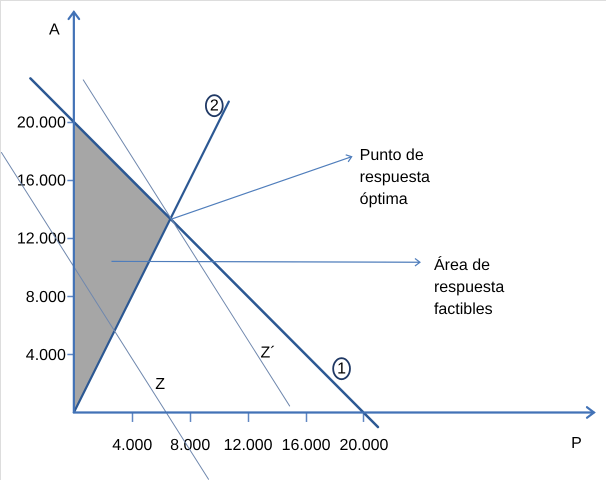  What do you see at coordinates (268, 353) in the screenshot?
I see `series-label: Z´` at bounding box center [268, 353].